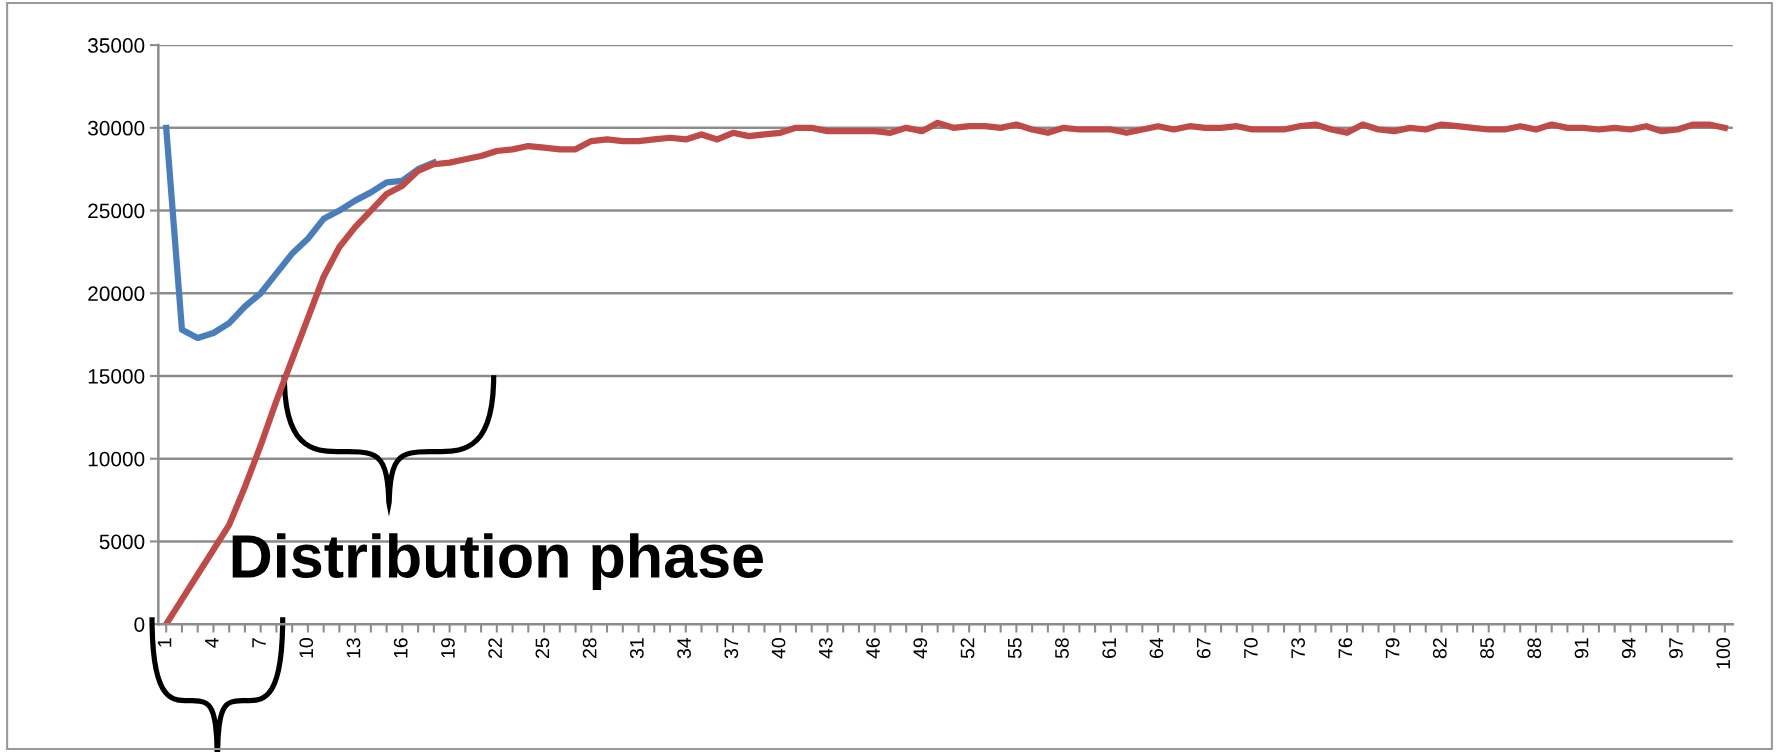 This screenshot has width=1779, height=752. I want to click on x-tick-label: 34, so click(684, 648).